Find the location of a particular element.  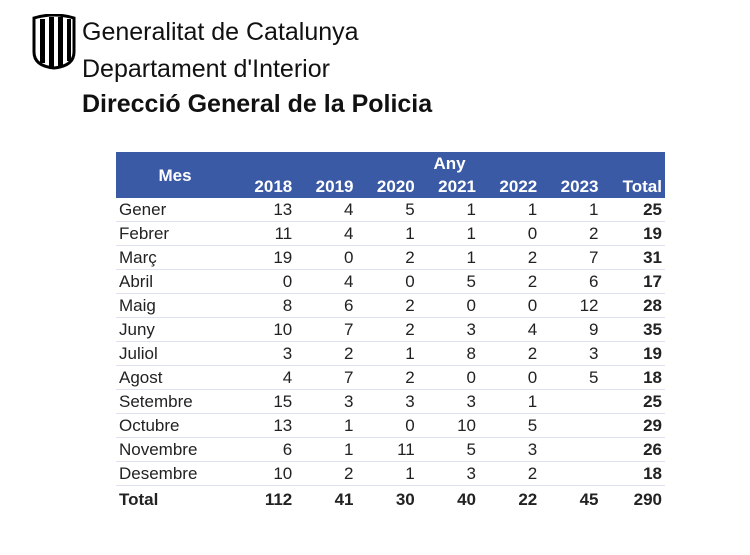

table-row: Maig 8 6 2 0 0 12 28 is located at coordinates (390, 305).